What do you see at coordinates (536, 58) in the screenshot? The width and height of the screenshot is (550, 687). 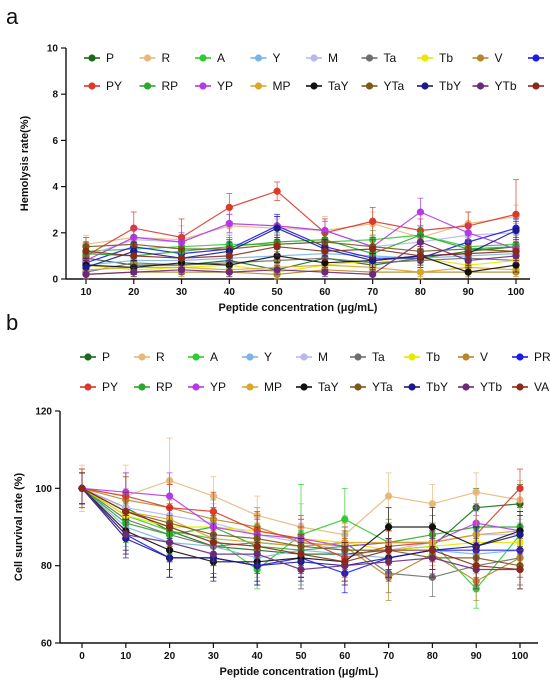 I see `legend-item-PR: PR` at bounding box center [536, 58].